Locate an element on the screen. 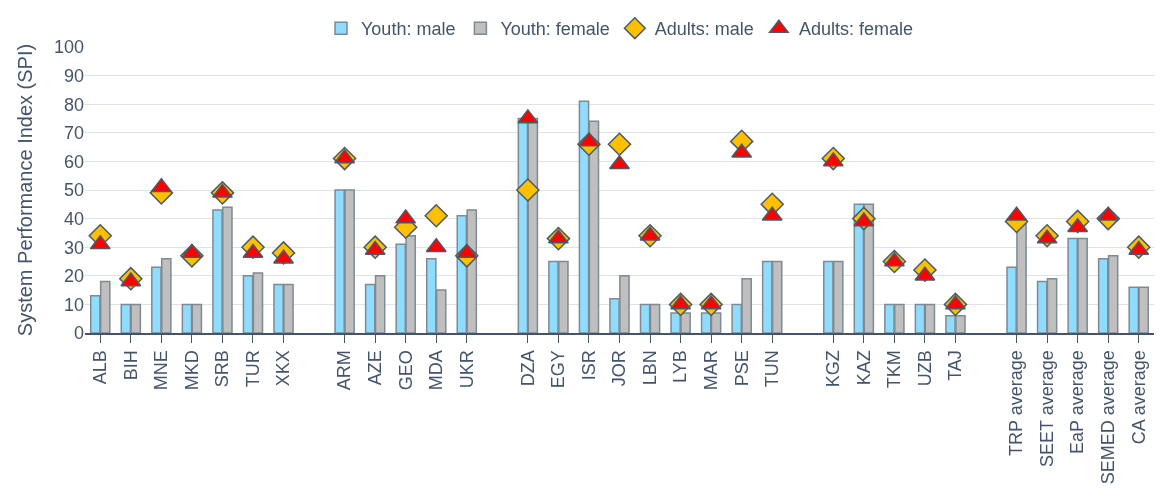 This screenshot has width=1164, height=494. x-tick-label: MNE is located at coordinates (161, 370).